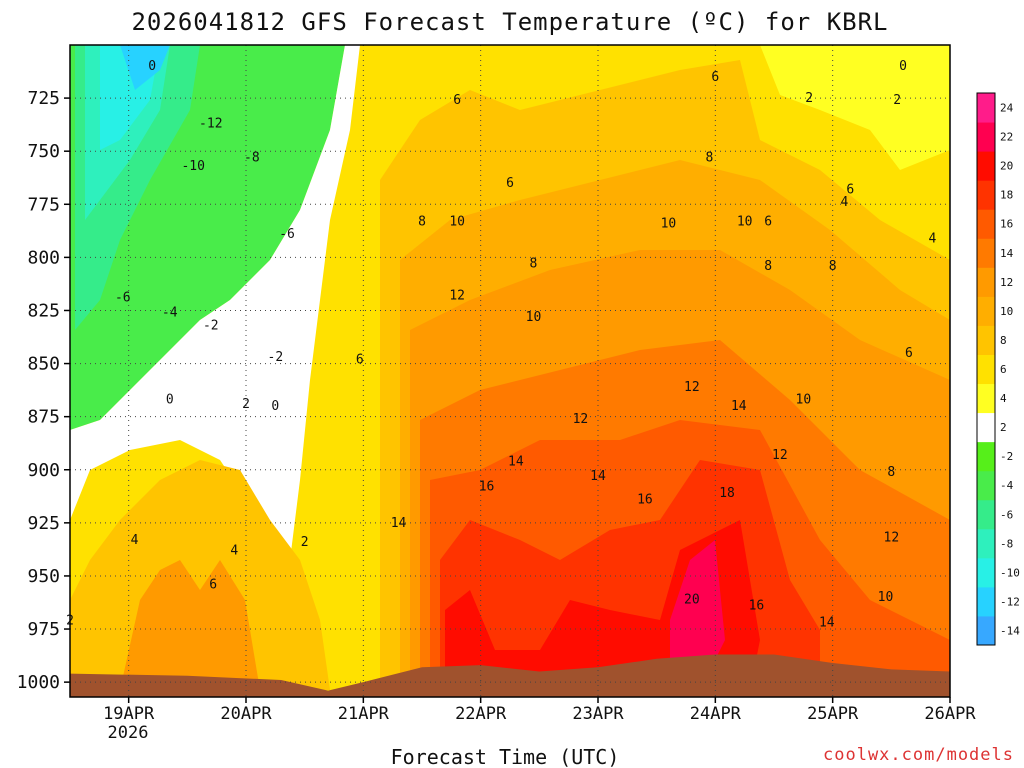  I want to click on y-tick-label: 925, so click(43, 523).